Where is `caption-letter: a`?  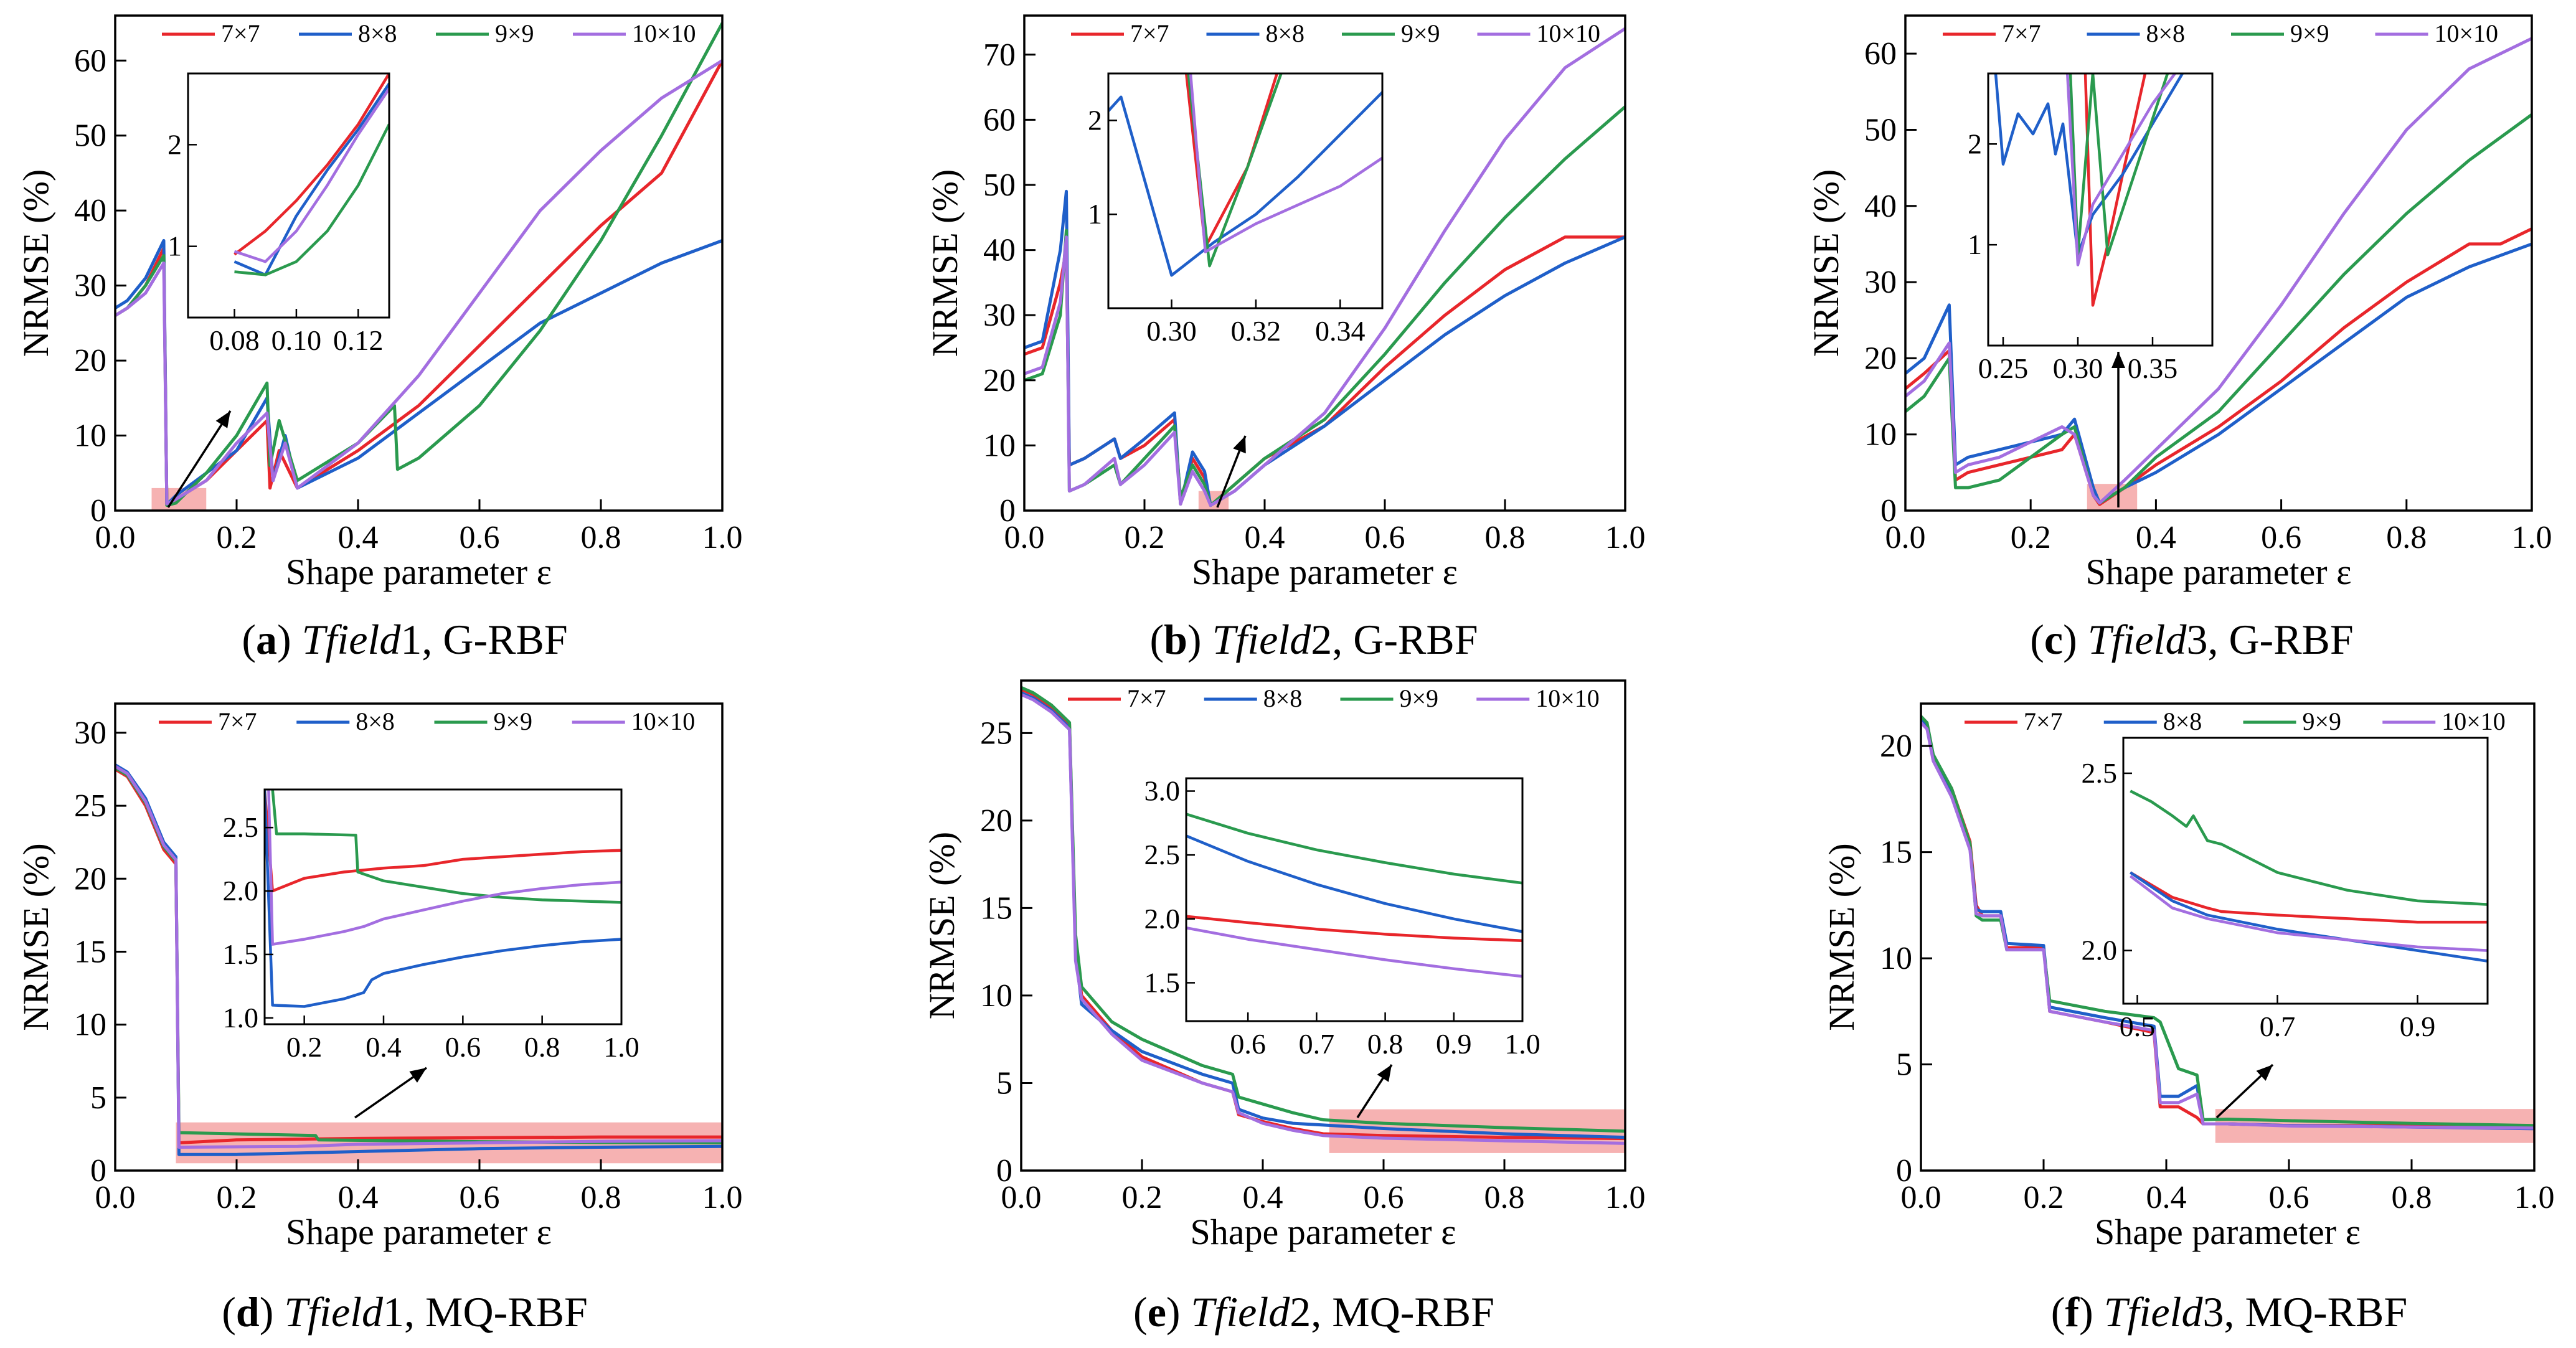 caption-letter: a is located at coordinates (266, 639).